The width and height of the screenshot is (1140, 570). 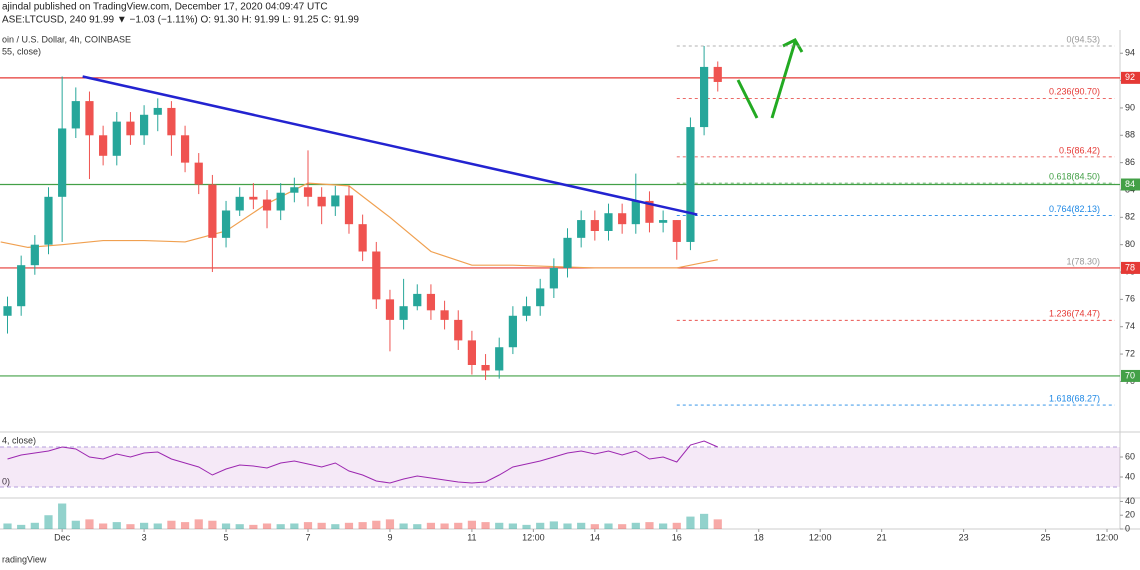 I want to click on x-tick-label: 11, so click(x=471, y=537).